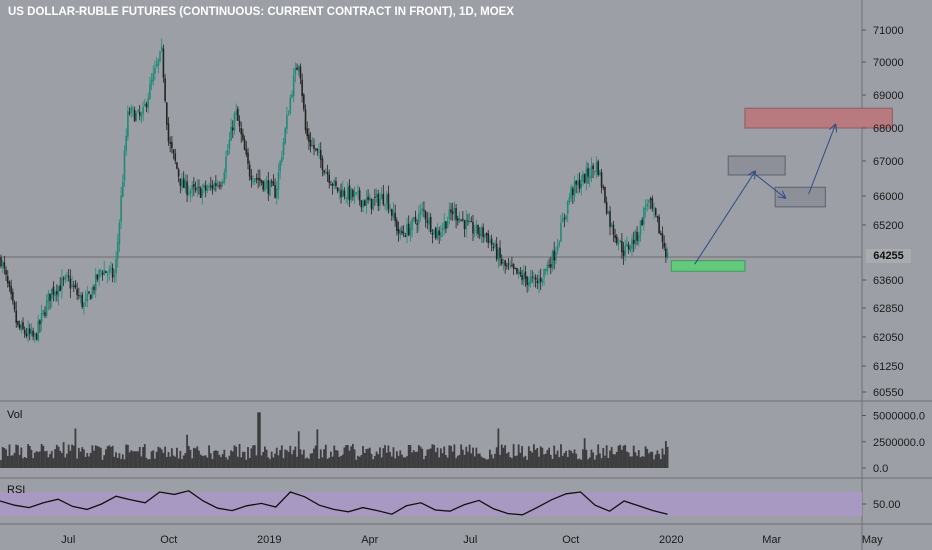 The image size is (932, 550). What do you see at coordinates (888, 63) in the screenshot?
I see `price-tick-label: 70000` at bounding box center [888, 63].